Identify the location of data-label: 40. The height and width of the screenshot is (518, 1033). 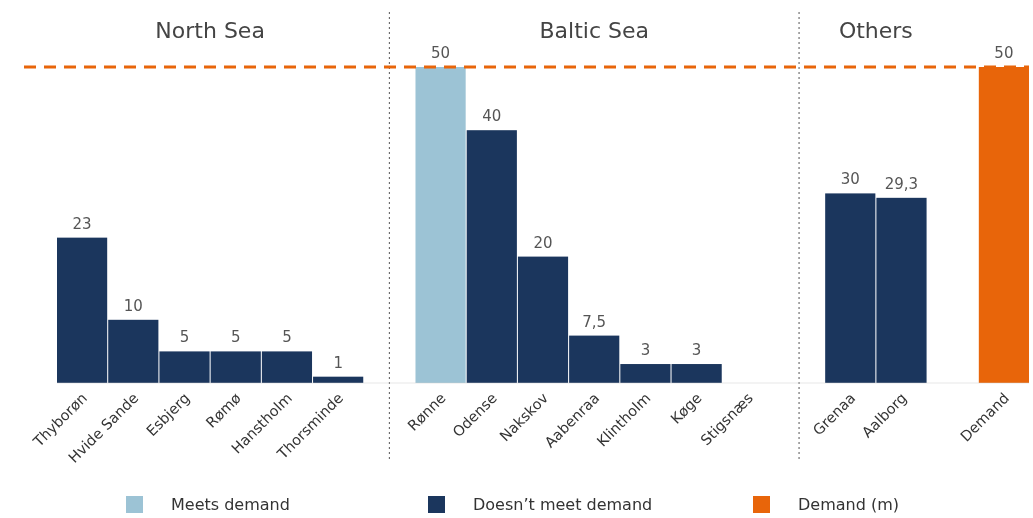
(492, 116).